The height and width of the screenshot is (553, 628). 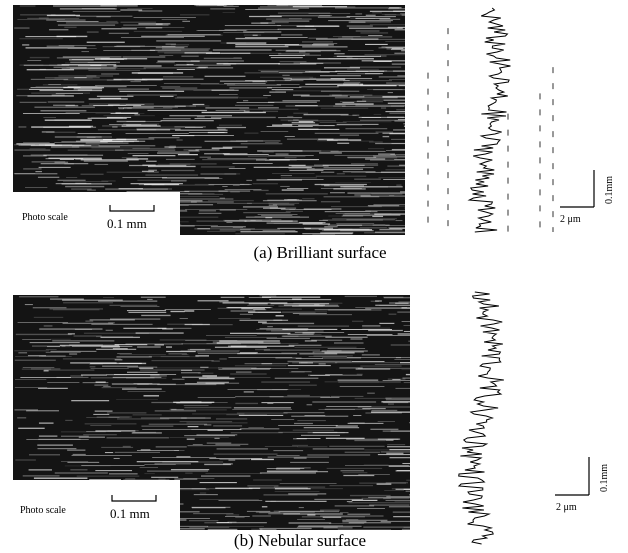 I want to click on caption: (b) Nebular surface, so click(x=300, y=540).